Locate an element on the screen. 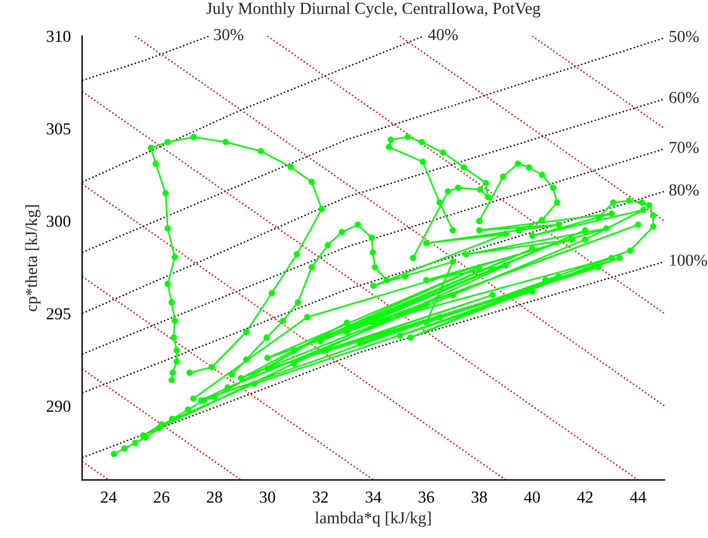 The width and height of the screenshot is (708, 538). x-tick-label: 28 is located at coordinates (214, 497).